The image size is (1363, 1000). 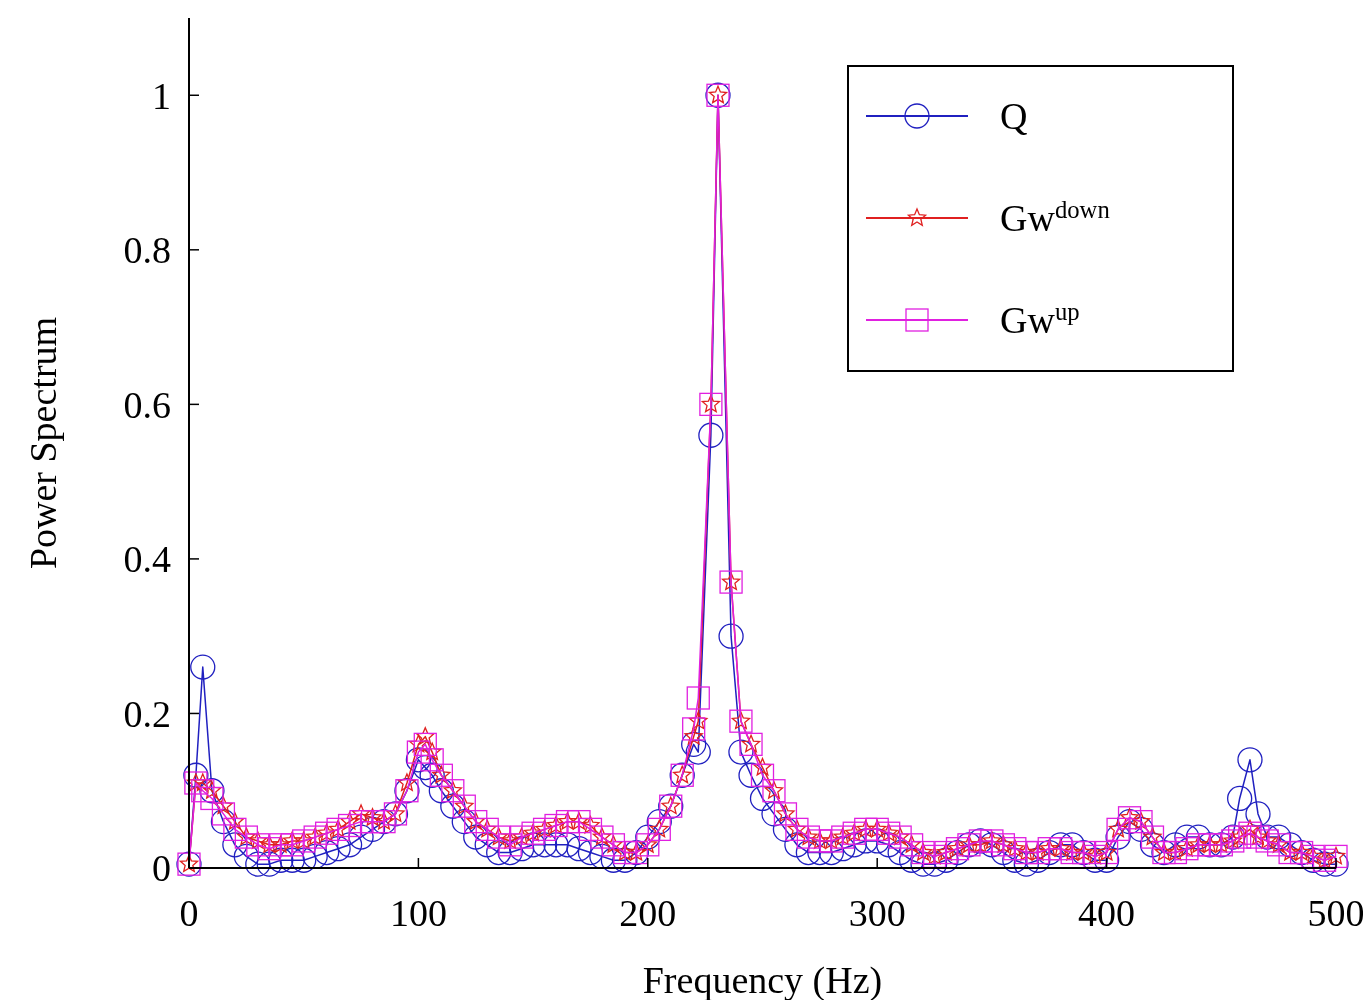 I want to click on y-tick-label: 0.4, so click(x=147, y=559).